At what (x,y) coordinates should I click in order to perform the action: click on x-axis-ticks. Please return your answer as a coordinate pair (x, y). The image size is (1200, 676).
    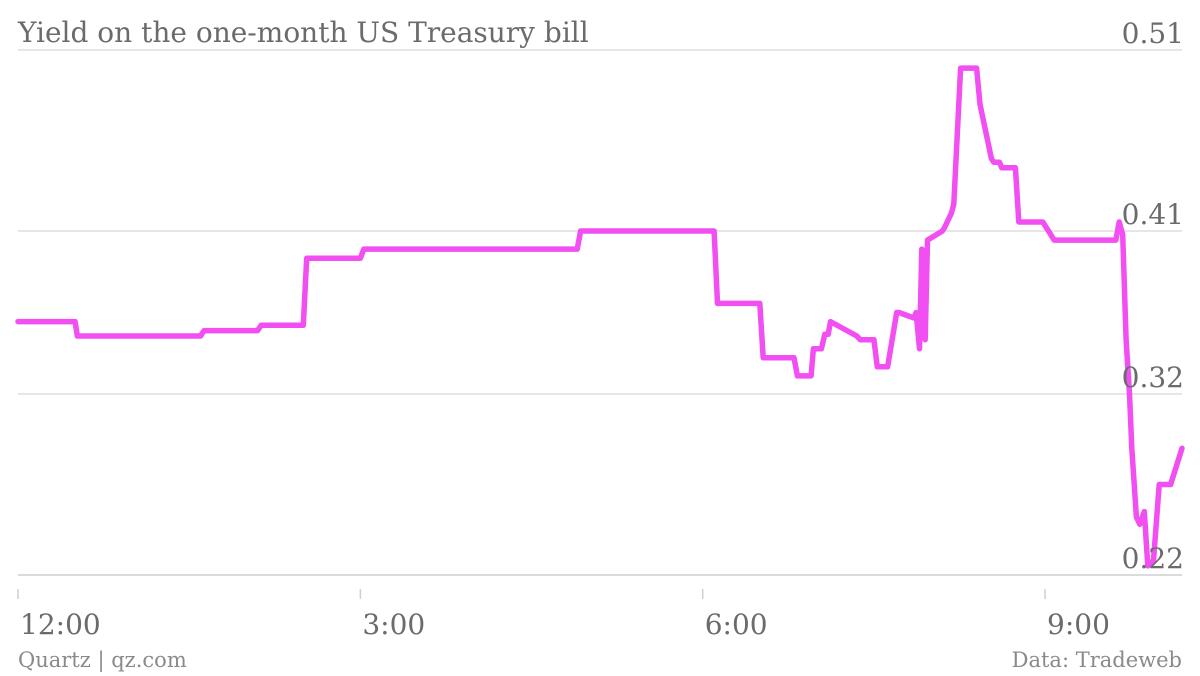
    Looking at the image, I should click on (531, 594).